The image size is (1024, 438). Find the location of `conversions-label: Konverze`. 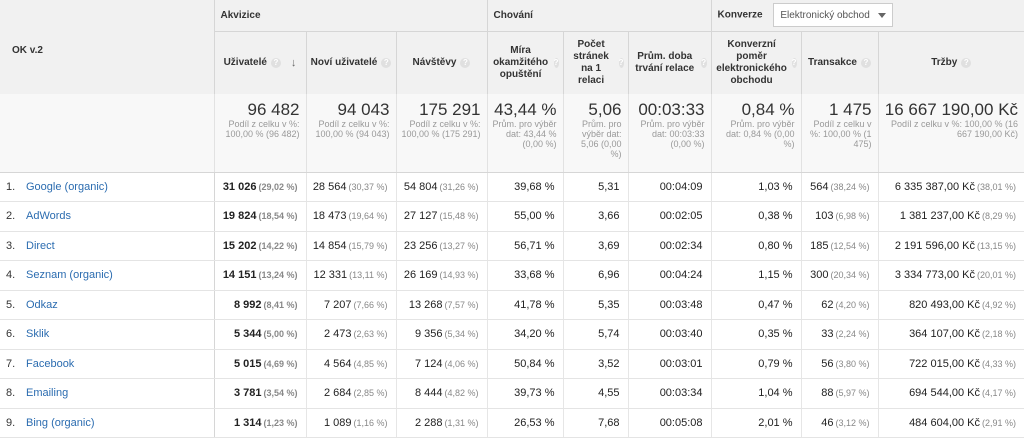

conversions-label: Konverze is located at coordinates (740, 15).